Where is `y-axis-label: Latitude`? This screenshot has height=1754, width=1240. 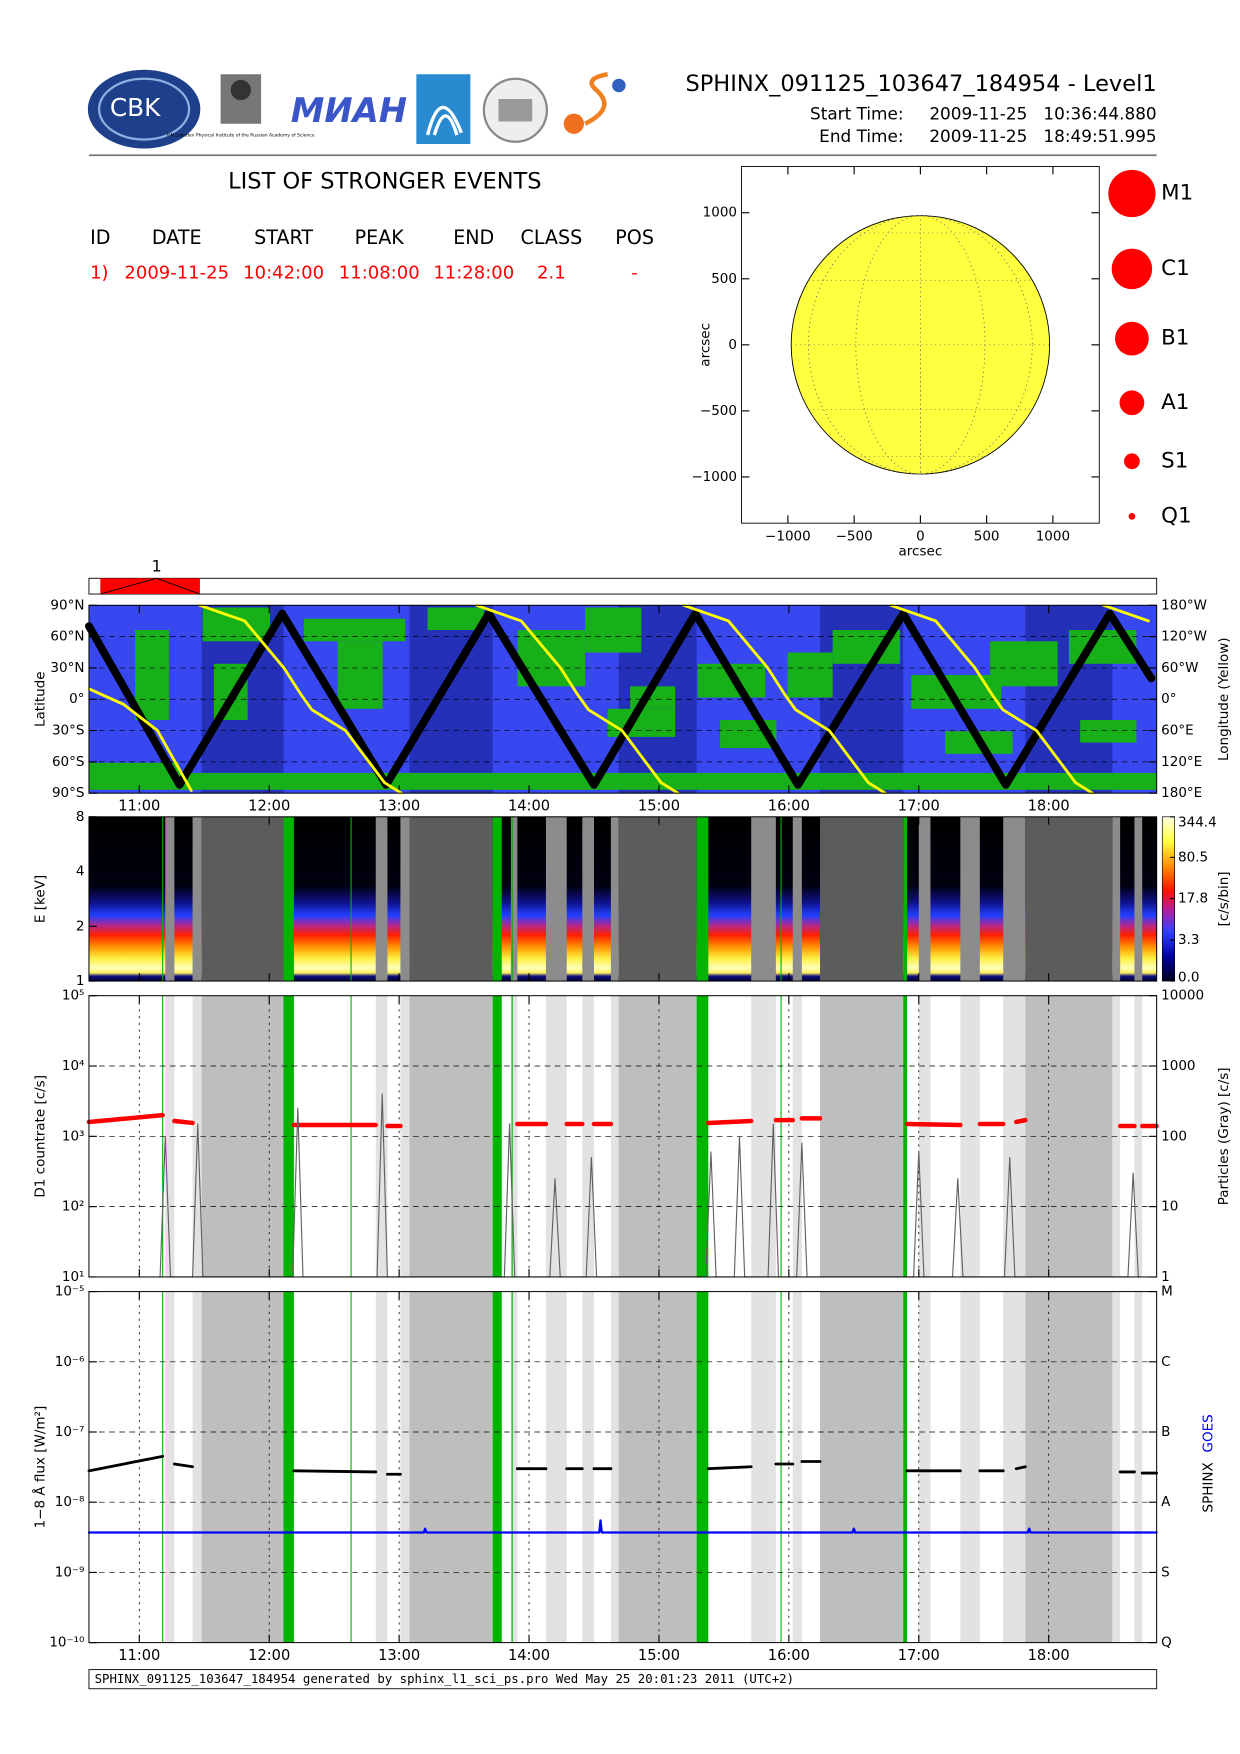
y-axis-label: Latitude is located at coordinates (41, 699).